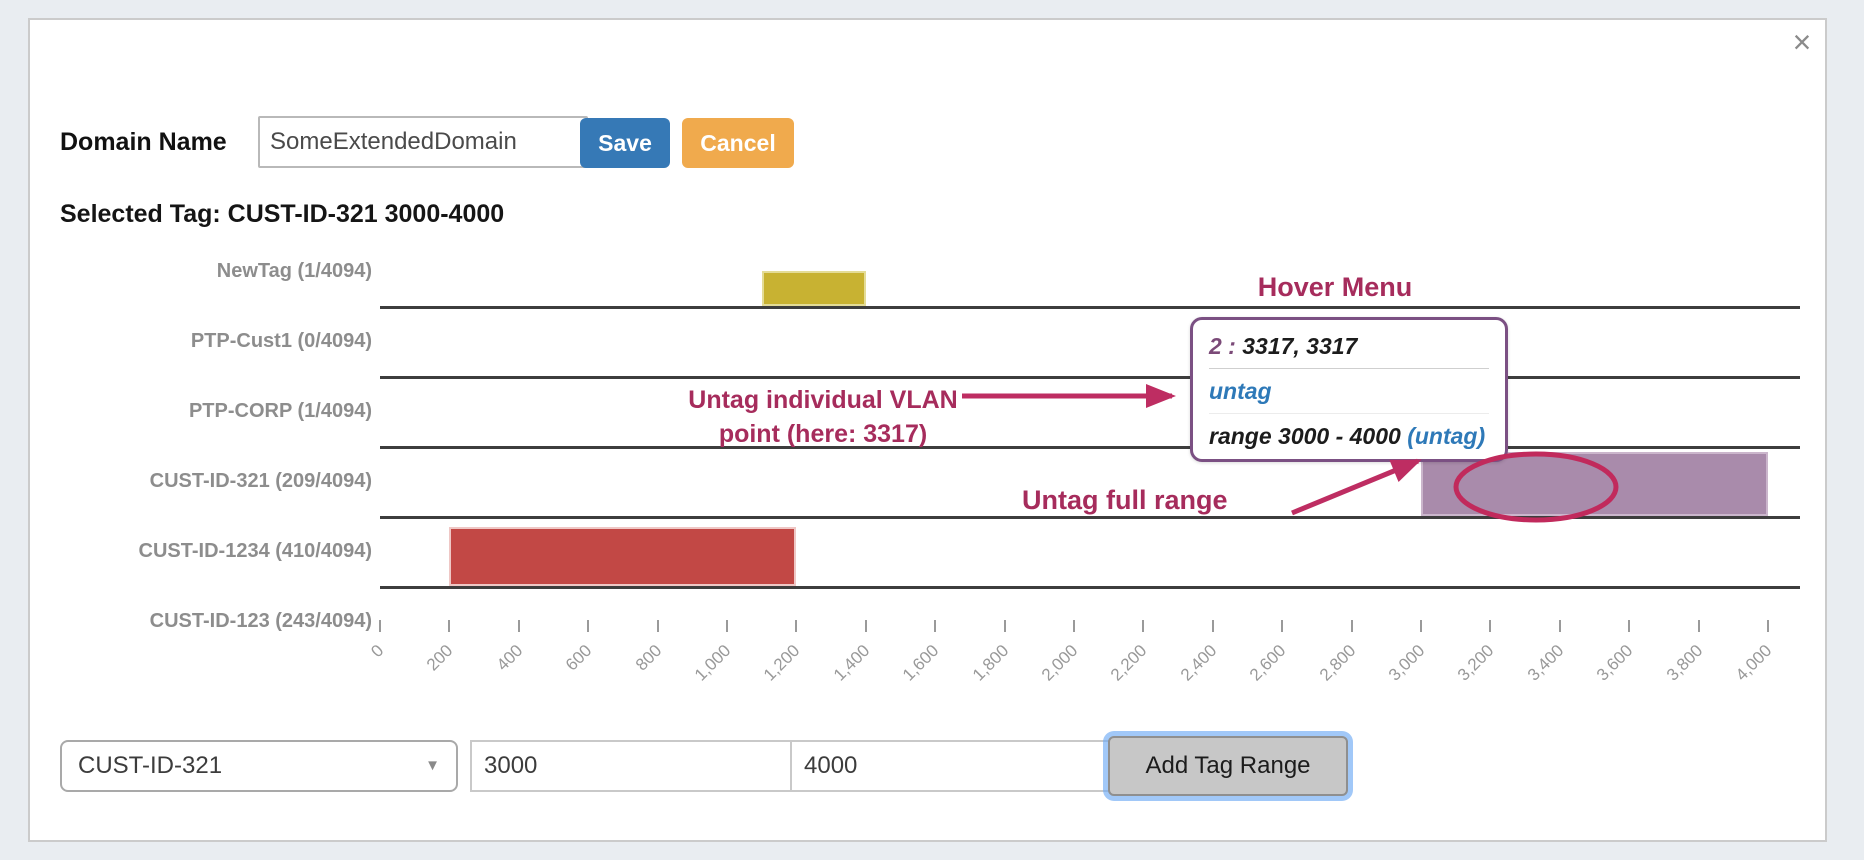 The width and height of the screenshot is (1864, 860). I want to click on menu-item-text: 2 :, so click(1226, 346).